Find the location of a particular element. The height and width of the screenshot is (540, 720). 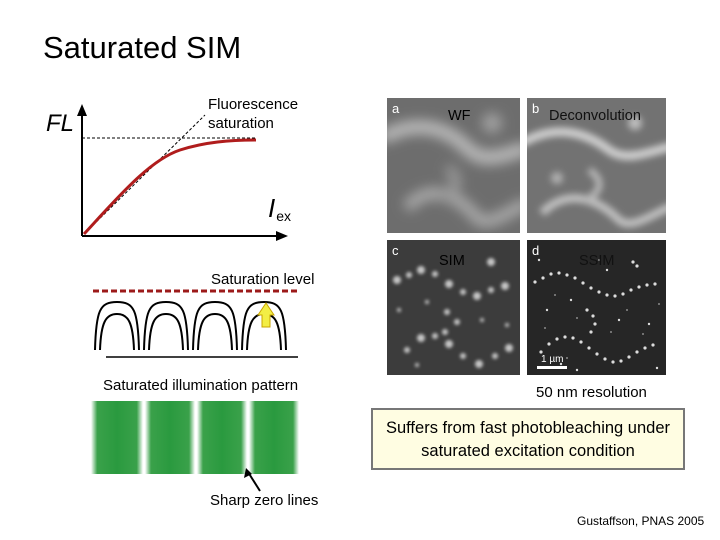

slide-title: Saturated SIM is located at coordinates (142, 47).